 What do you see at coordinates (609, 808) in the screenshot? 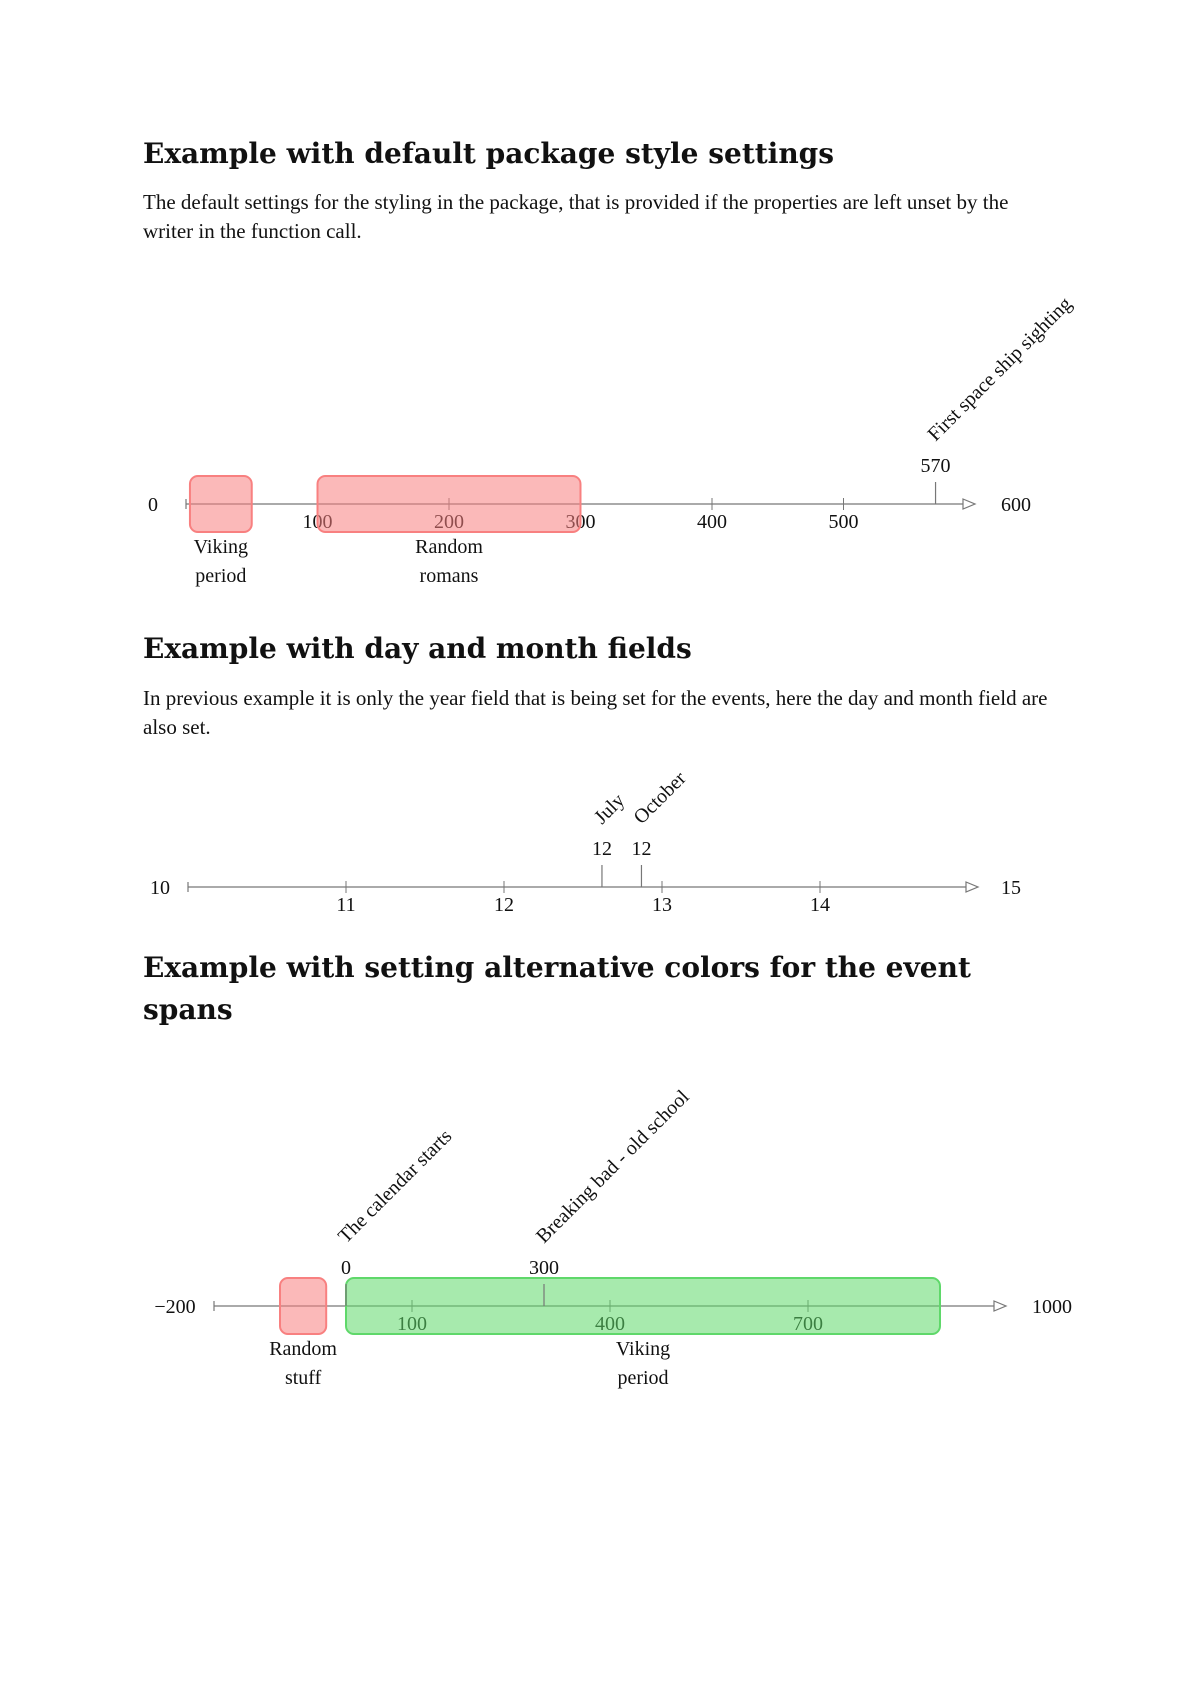
I see `event-name-label: July` at bounding box center [609, 808].